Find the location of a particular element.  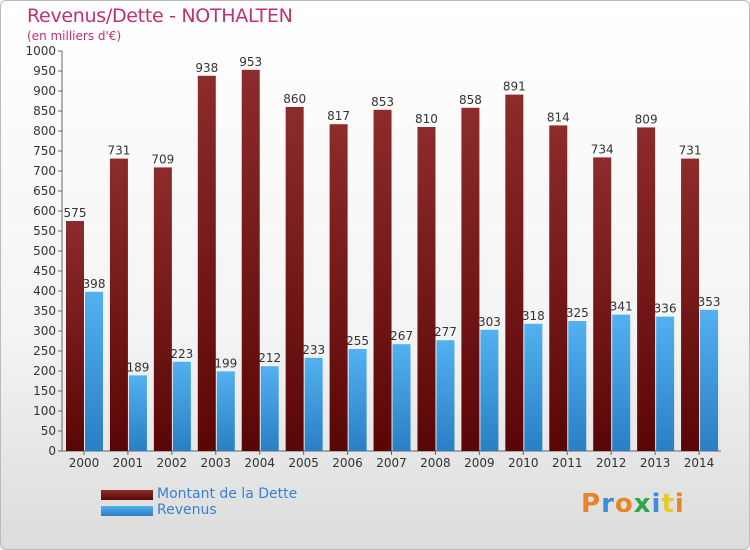

value-label-revenus: 341 is located at coordinates (621, 307).